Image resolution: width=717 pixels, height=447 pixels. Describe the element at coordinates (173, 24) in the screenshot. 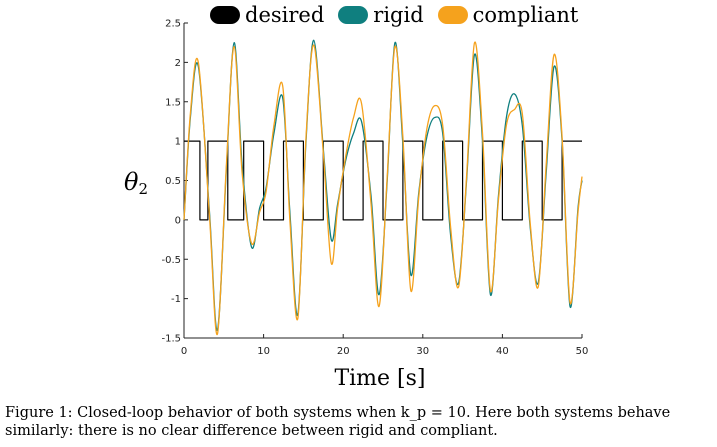

I see `y-tick-label: 2.5` at that location.